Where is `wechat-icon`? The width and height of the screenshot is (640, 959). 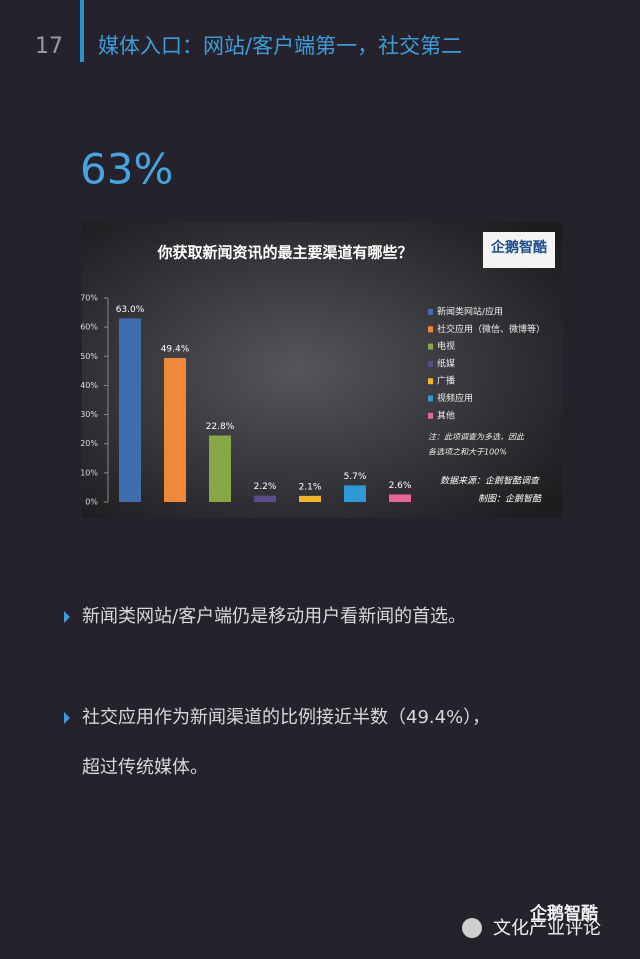 wechat-icon is located at coordinates (472, 928).